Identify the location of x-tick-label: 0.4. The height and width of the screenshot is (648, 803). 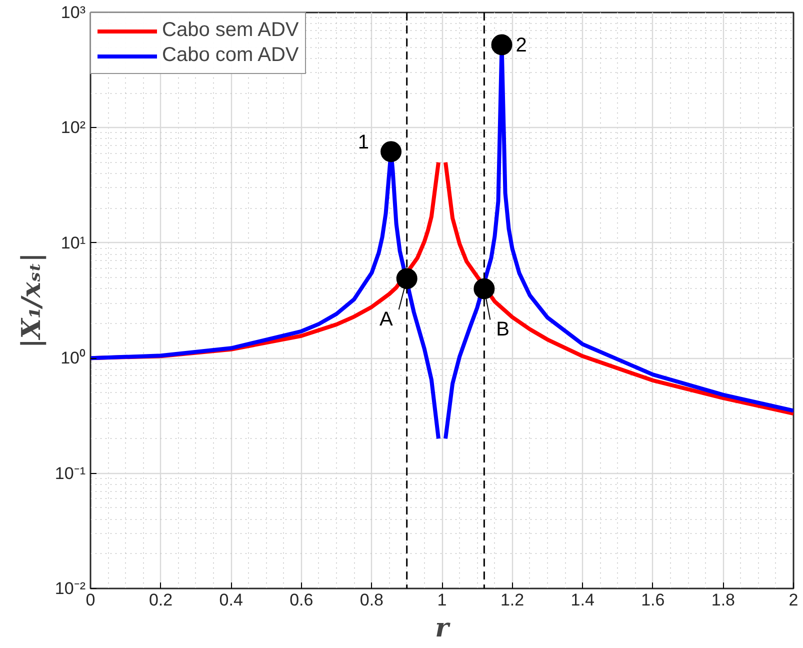
(231, 600).